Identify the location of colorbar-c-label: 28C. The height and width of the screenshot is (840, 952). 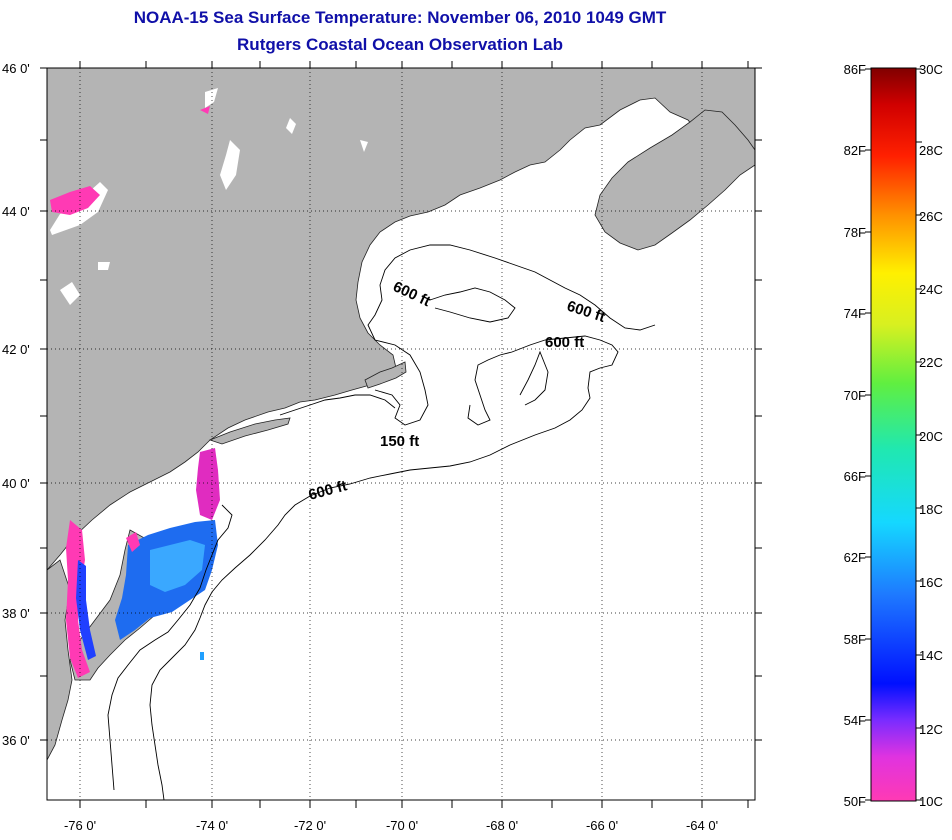
(931, 150).